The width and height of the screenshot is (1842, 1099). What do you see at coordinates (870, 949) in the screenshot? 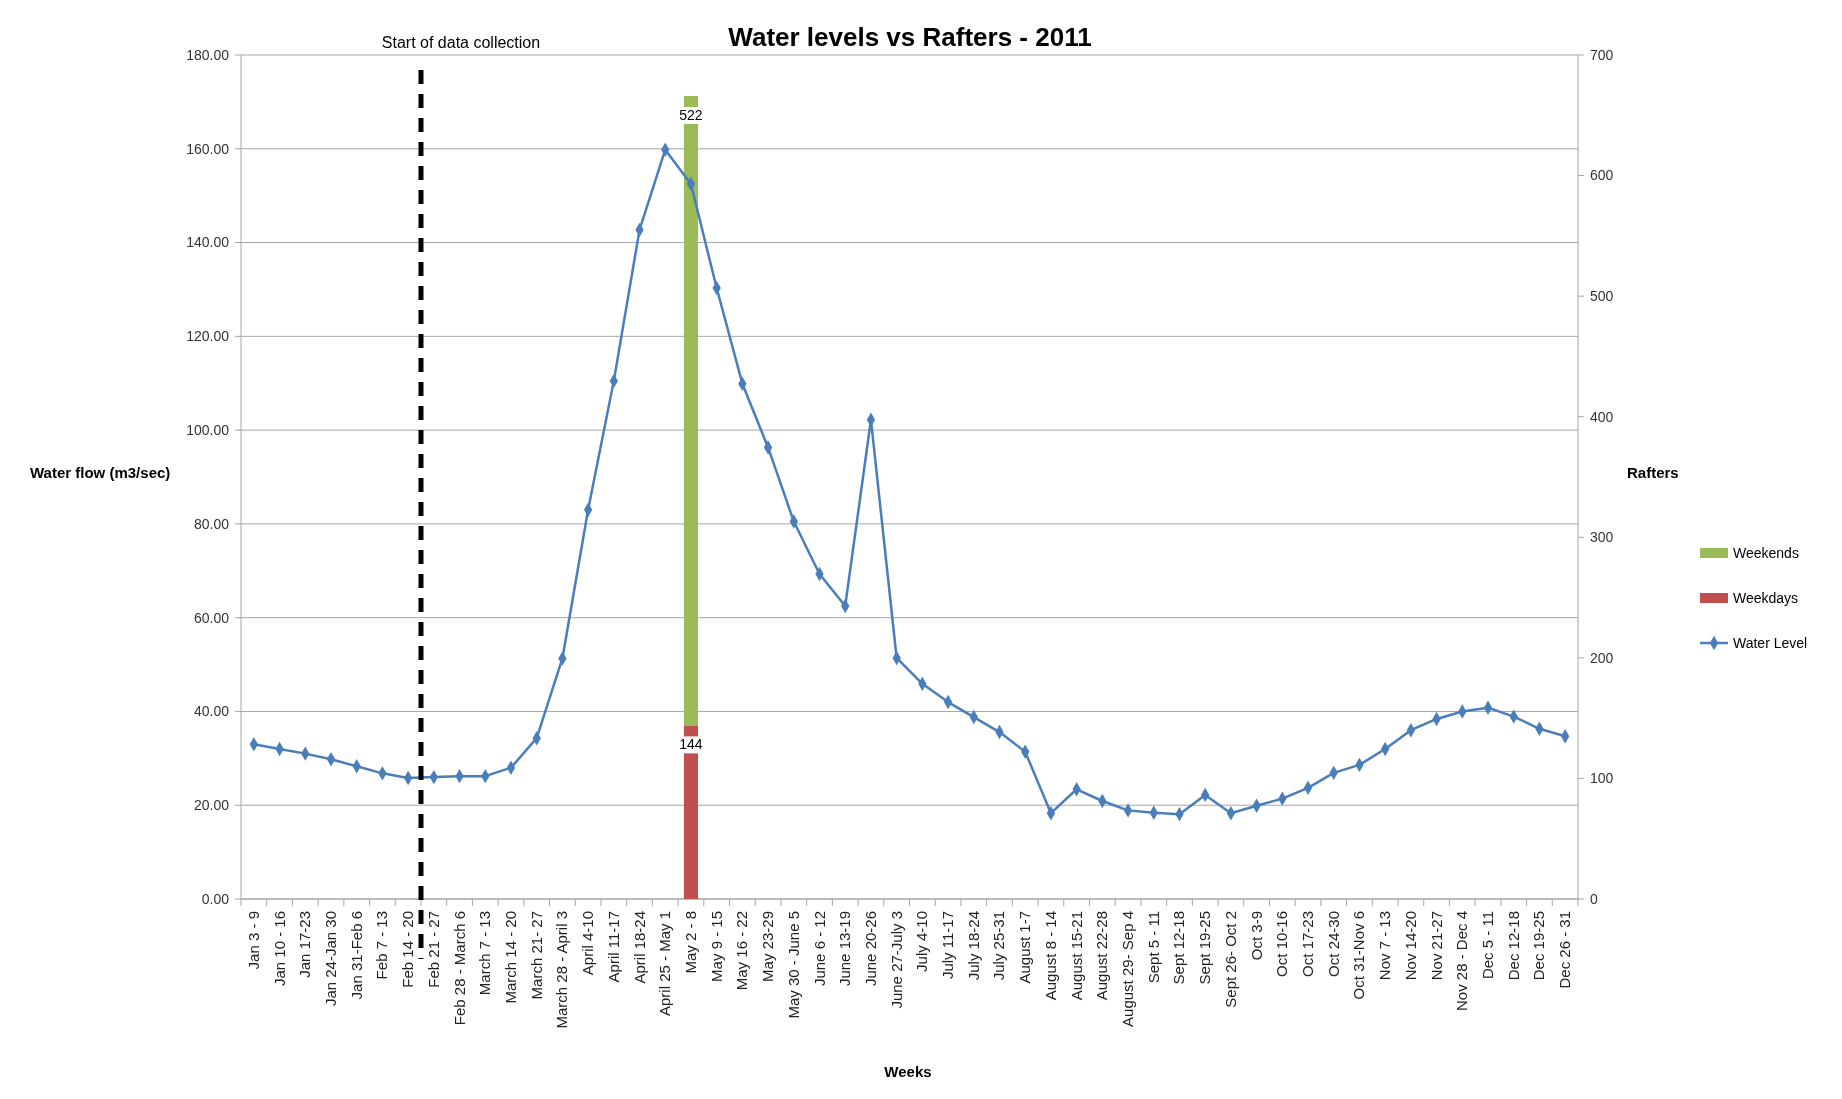
I see `x-tick-label: June 20-26` at bounding box center [870, 949].